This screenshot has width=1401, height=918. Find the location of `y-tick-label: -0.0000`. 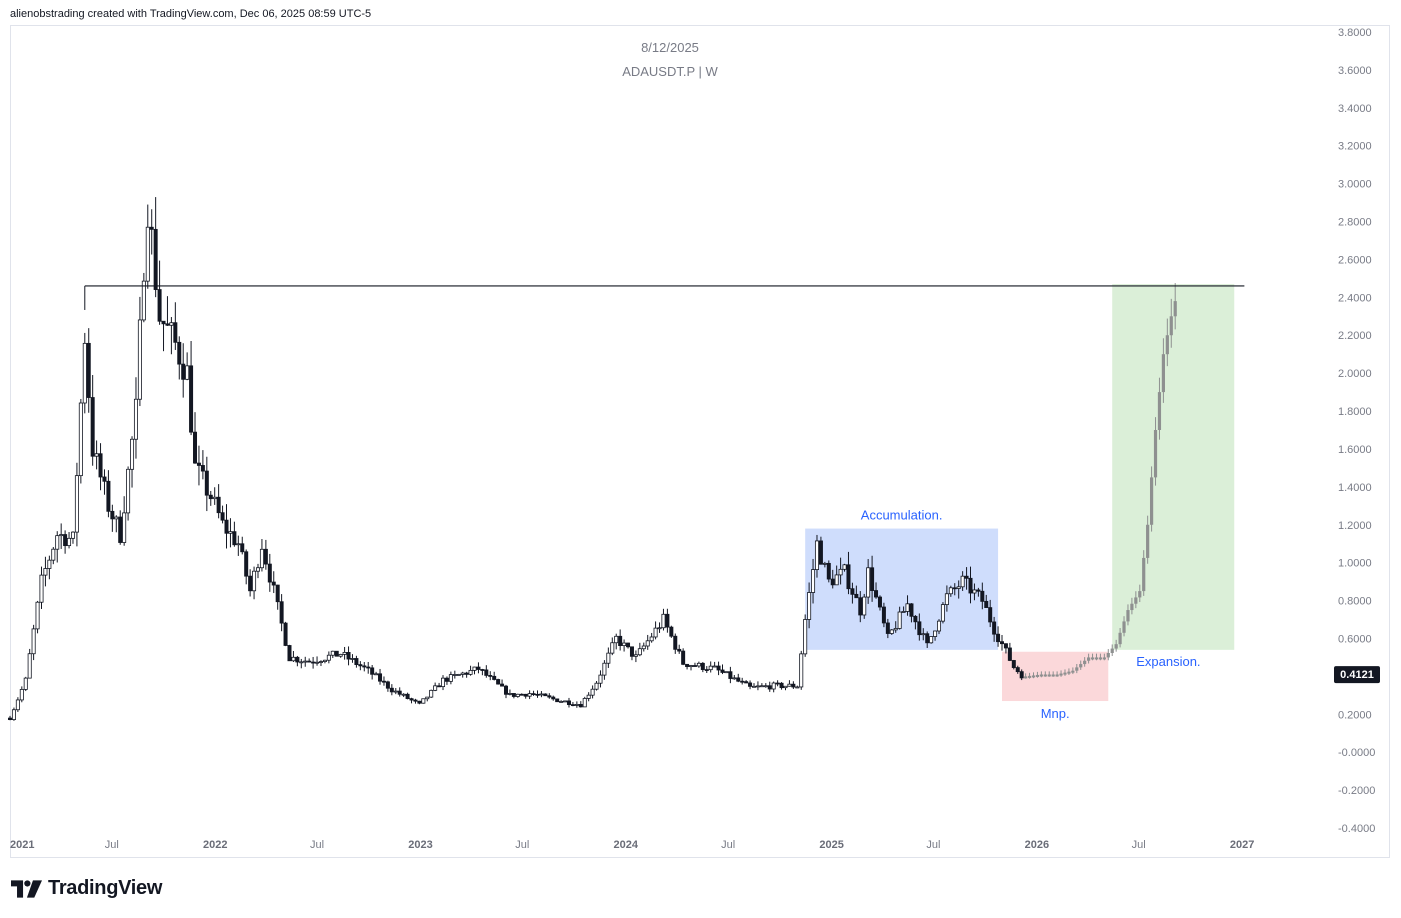

y-tick-label: -0.0000 is located at coordinates (1356, 753).